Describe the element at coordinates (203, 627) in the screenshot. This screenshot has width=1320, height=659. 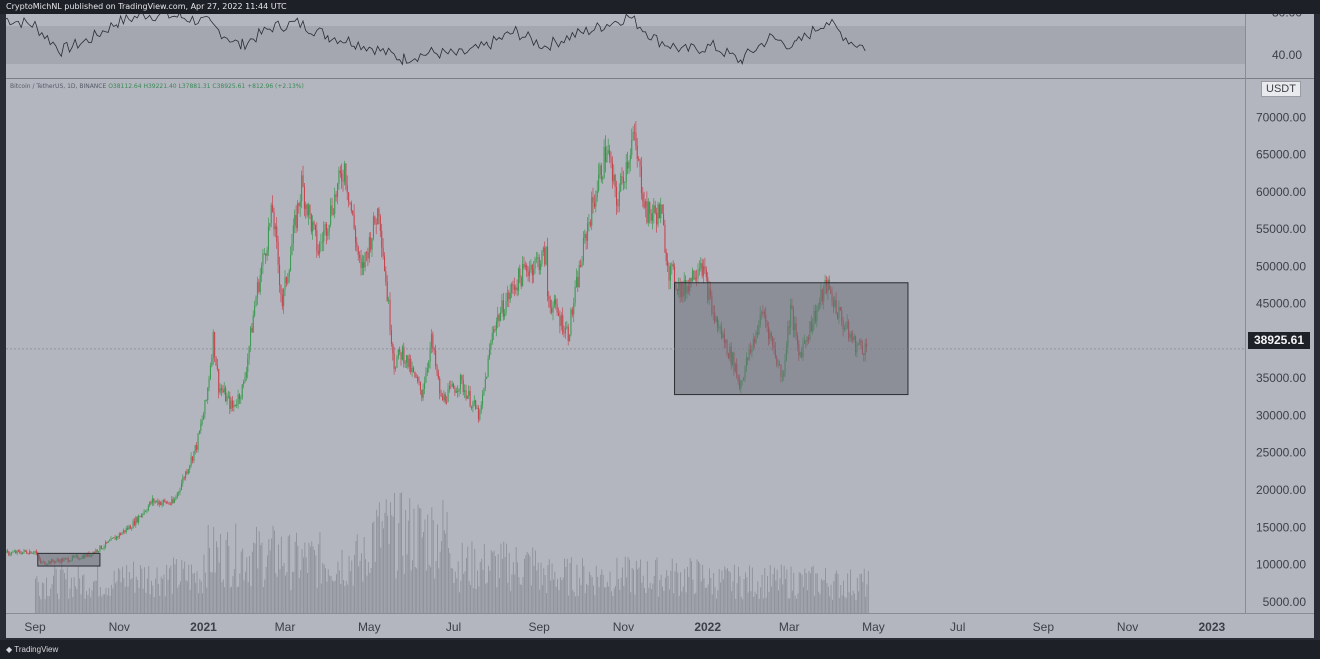
I see `time-tick-label: 2021` at that location.